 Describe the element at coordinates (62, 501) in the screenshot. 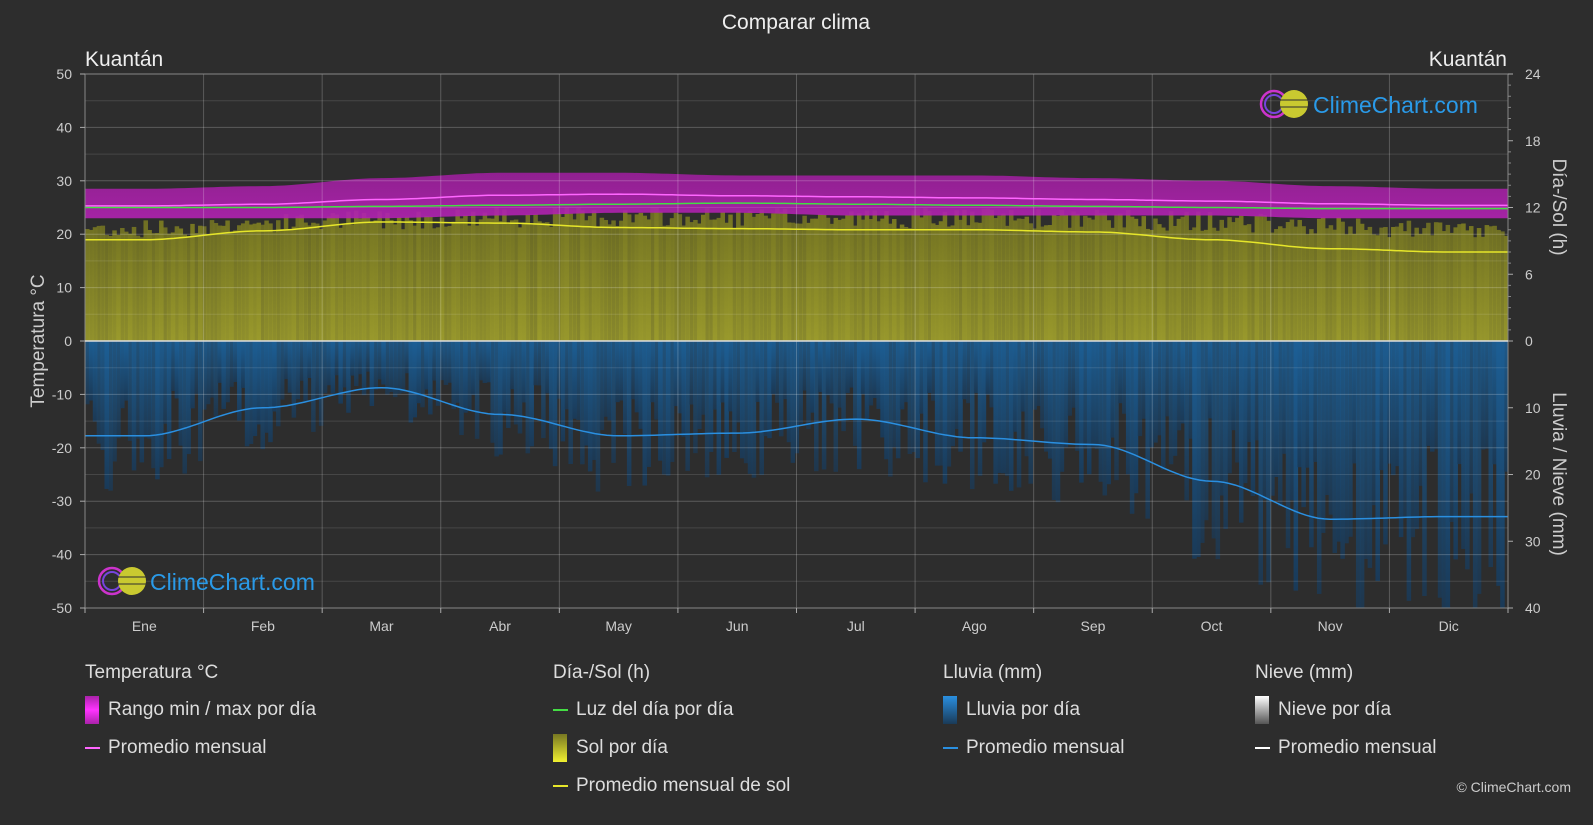

I see `left-tick-label: -30` at that location.